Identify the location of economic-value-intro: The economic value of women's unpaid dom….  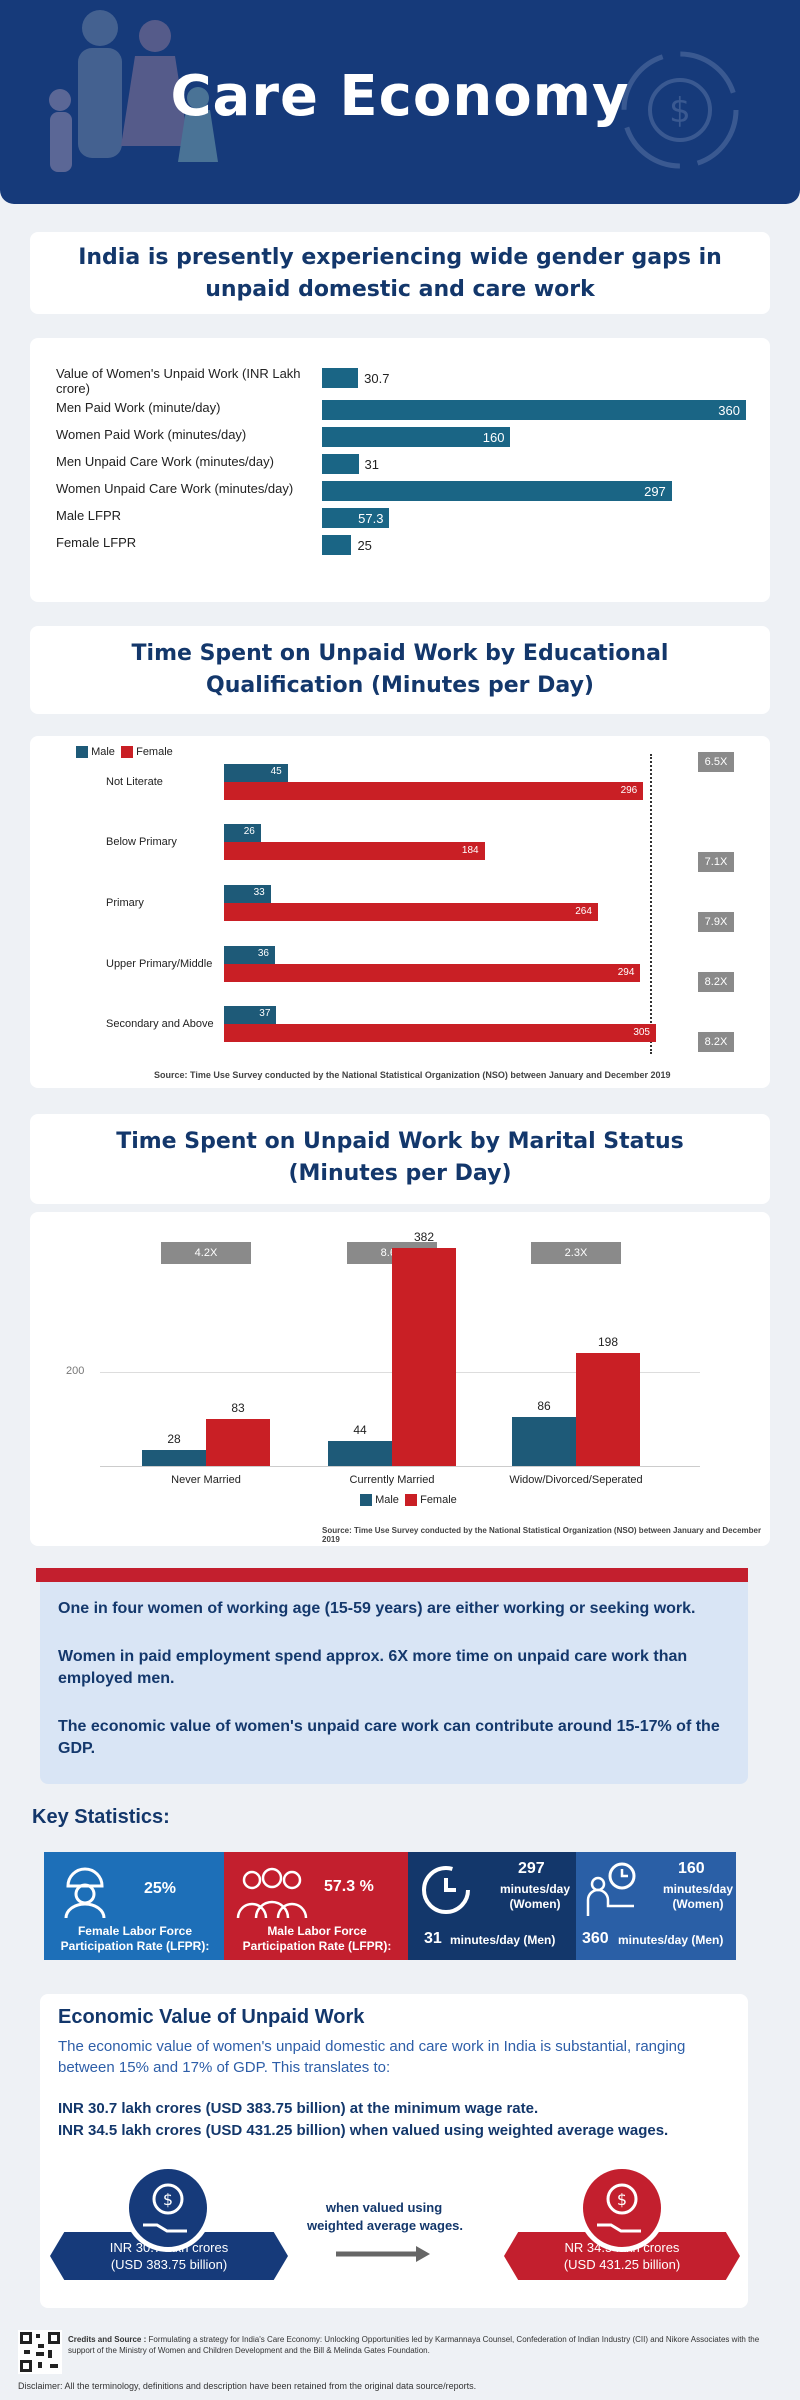
(372, 2057).